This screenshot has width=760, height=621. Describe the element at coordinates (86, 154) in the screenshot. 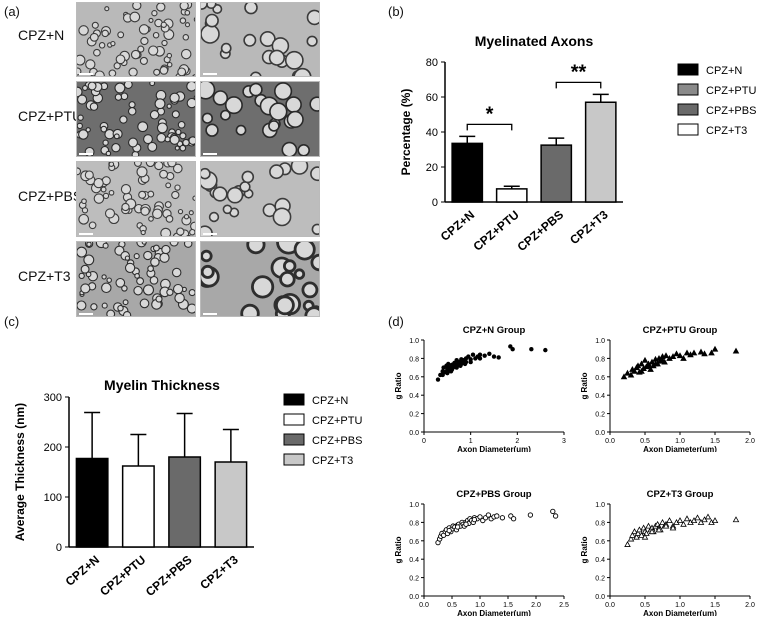

I see `scale-bar` at that location.